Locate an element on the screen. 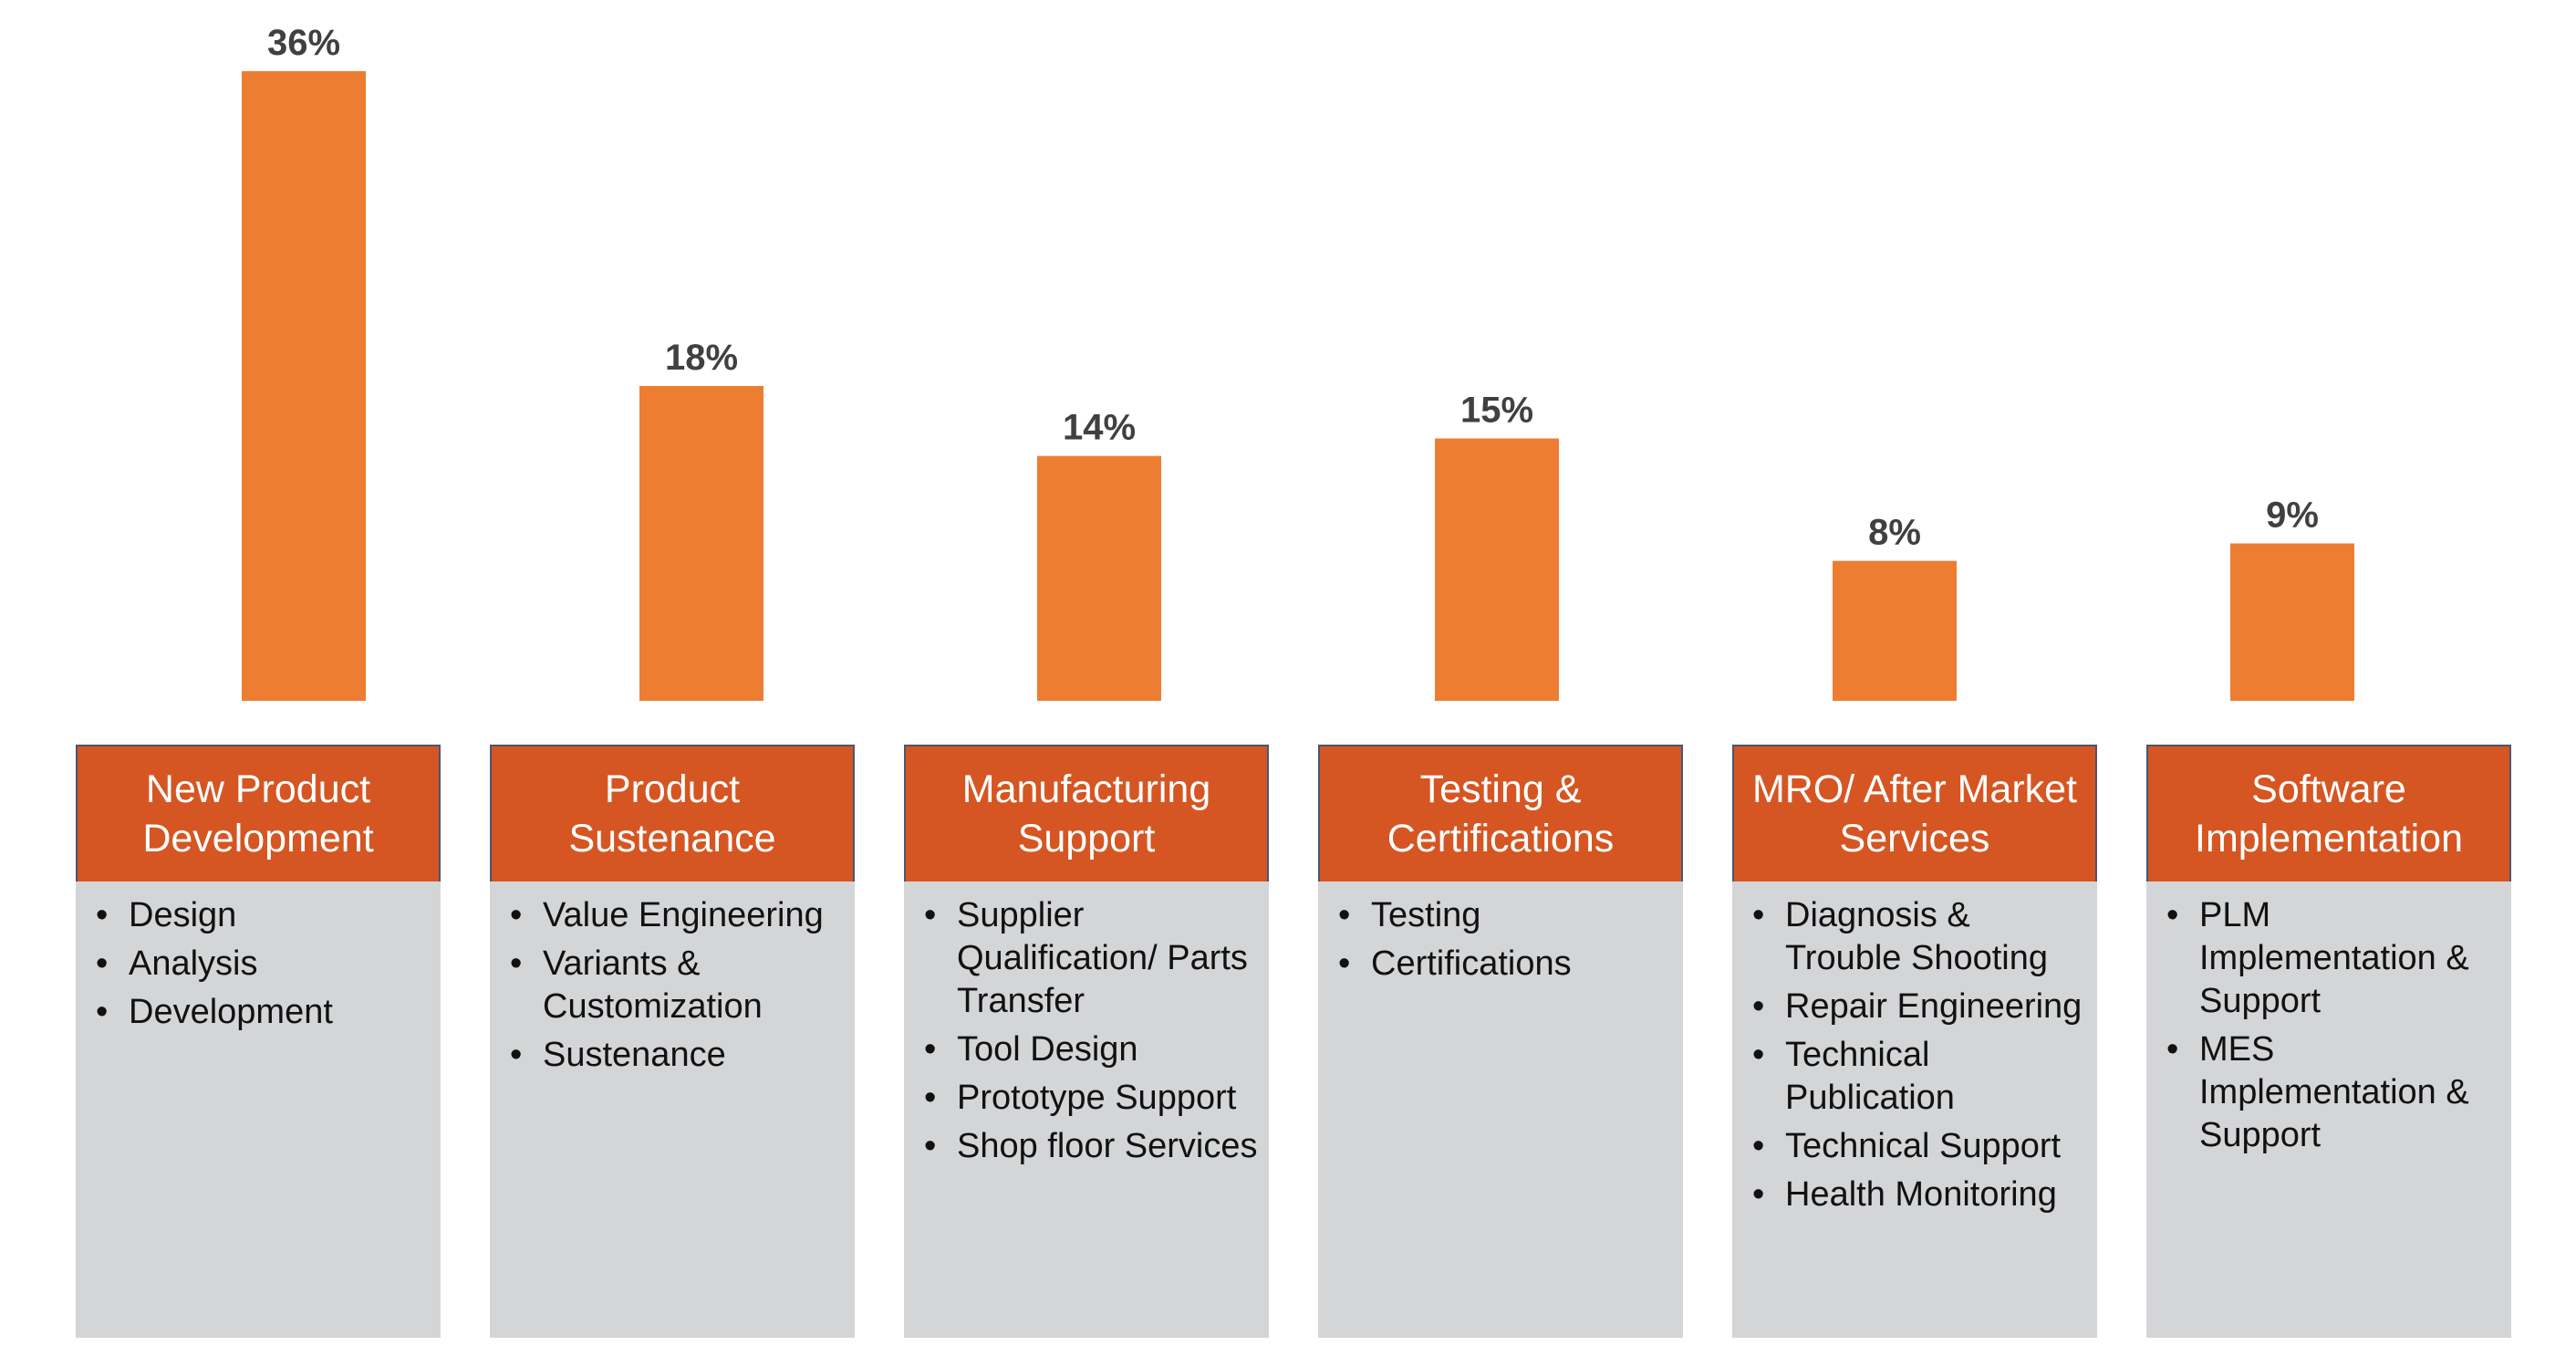 This screenshot has width=2576, height=1356. category-list: Testing Certifications is located at coordinates (1500, 933).